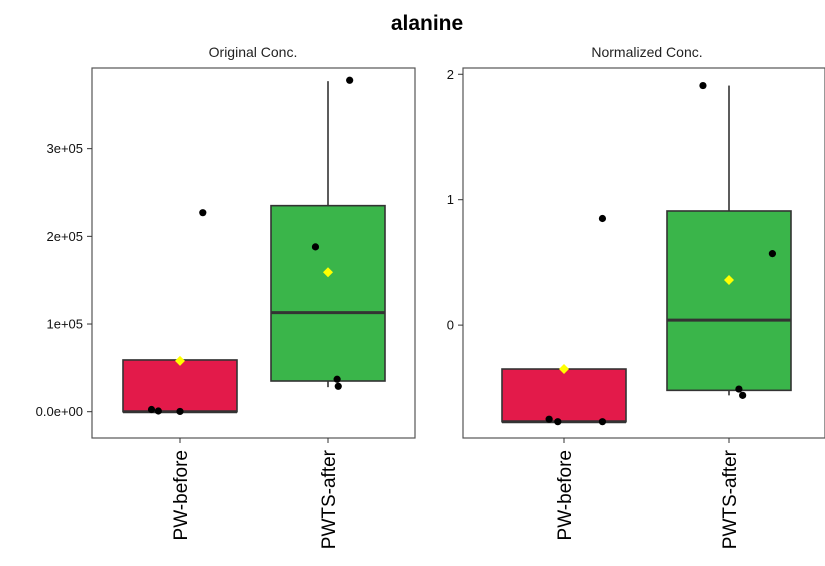 Image resolution: width=825 pixels, height=566 pixels. What do you see at coordinates (64, 148) in the screenshot?
I see `y-tick-label: 3e+05` at bounding box center [64, 148].